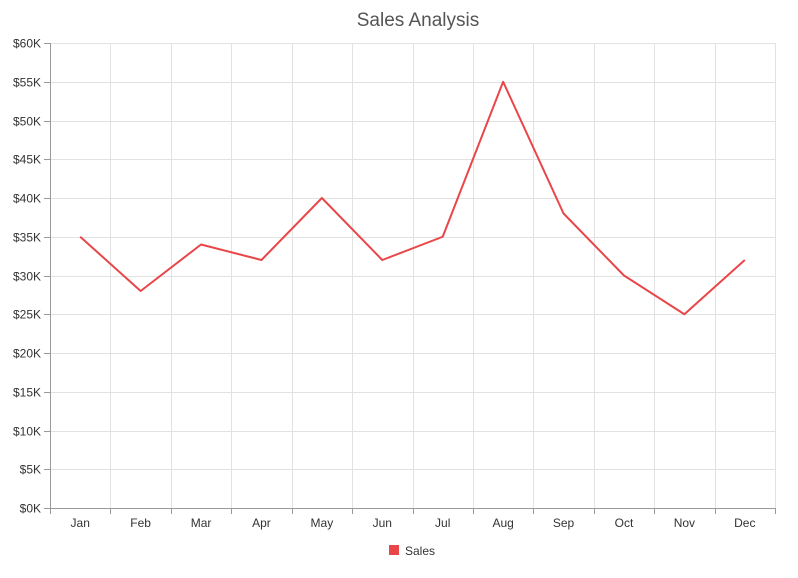  I want to click on x-tick-label: Nov, so click(684, 523).